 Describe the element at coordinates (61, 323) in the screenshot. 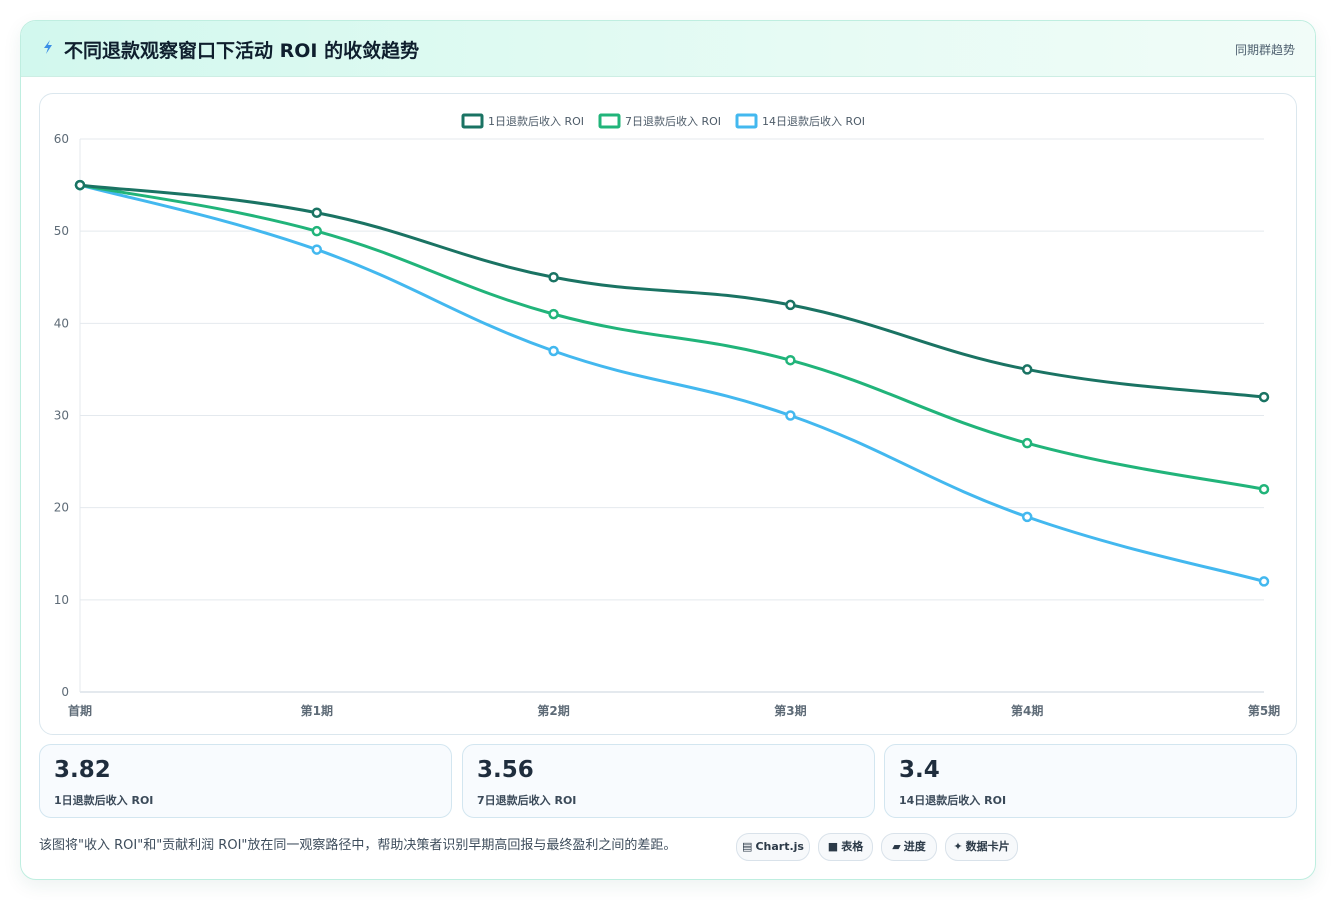

I see `y-tick-label: 40` at that location.